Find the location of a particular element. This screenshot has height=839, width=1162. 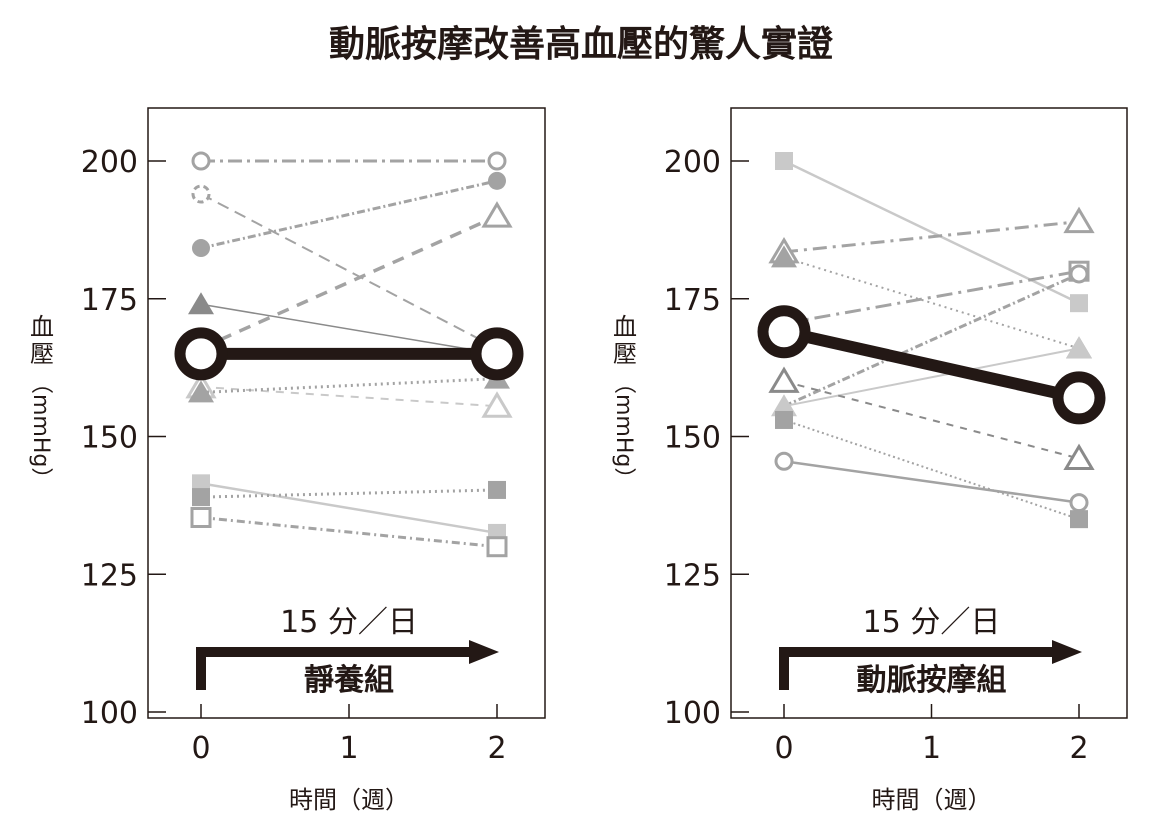

series-r8 is located at coordinates (931, 469).